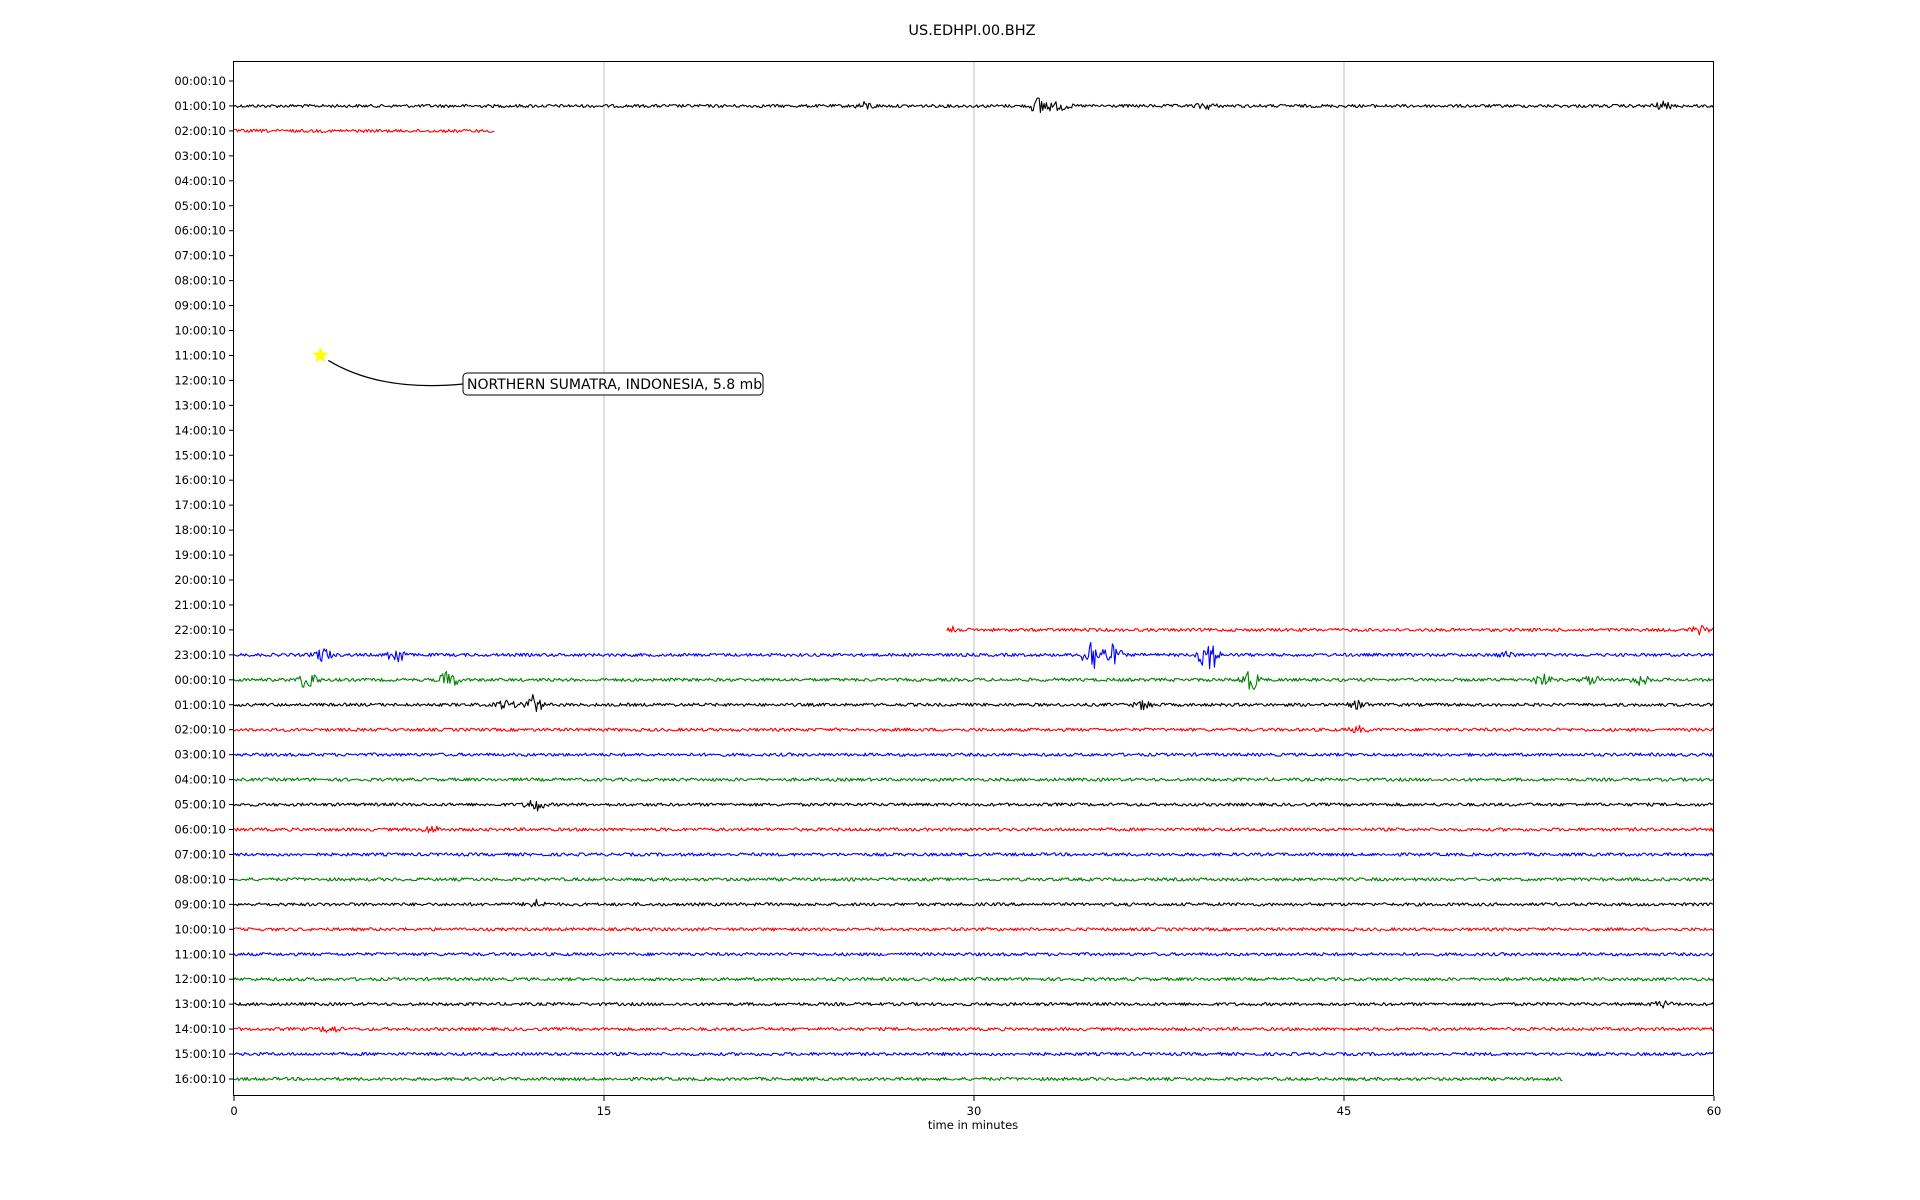  I want to click on y-tick-label: 19:00:10, so click(200, 555).